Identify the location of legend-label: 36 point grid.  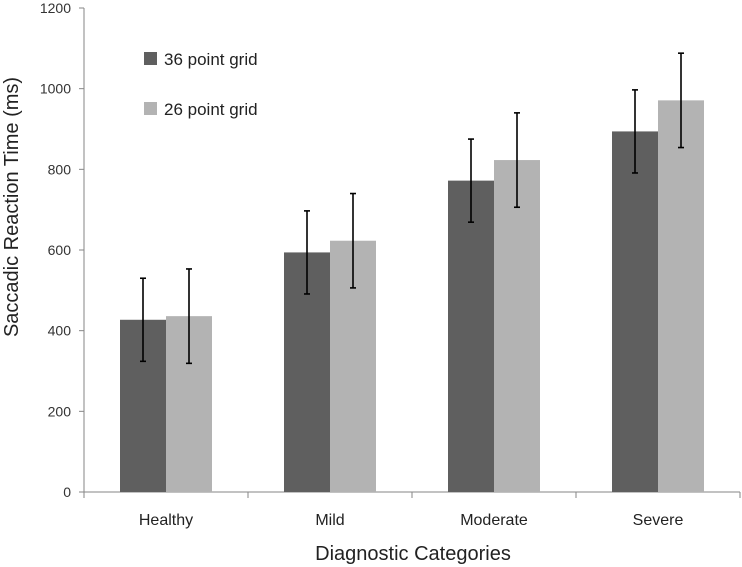
(211, 59).